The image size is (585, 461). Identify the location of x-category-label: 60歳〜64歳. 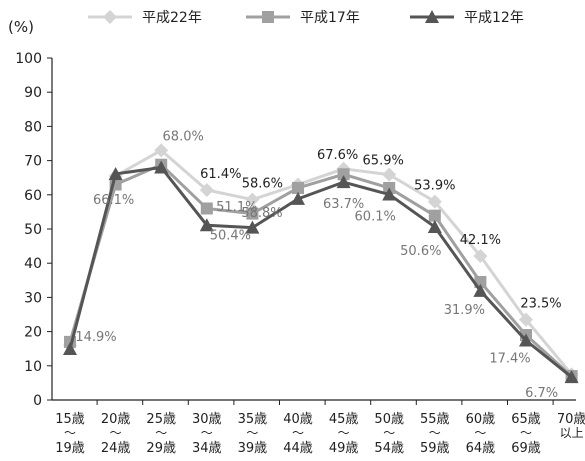
(481, 434).